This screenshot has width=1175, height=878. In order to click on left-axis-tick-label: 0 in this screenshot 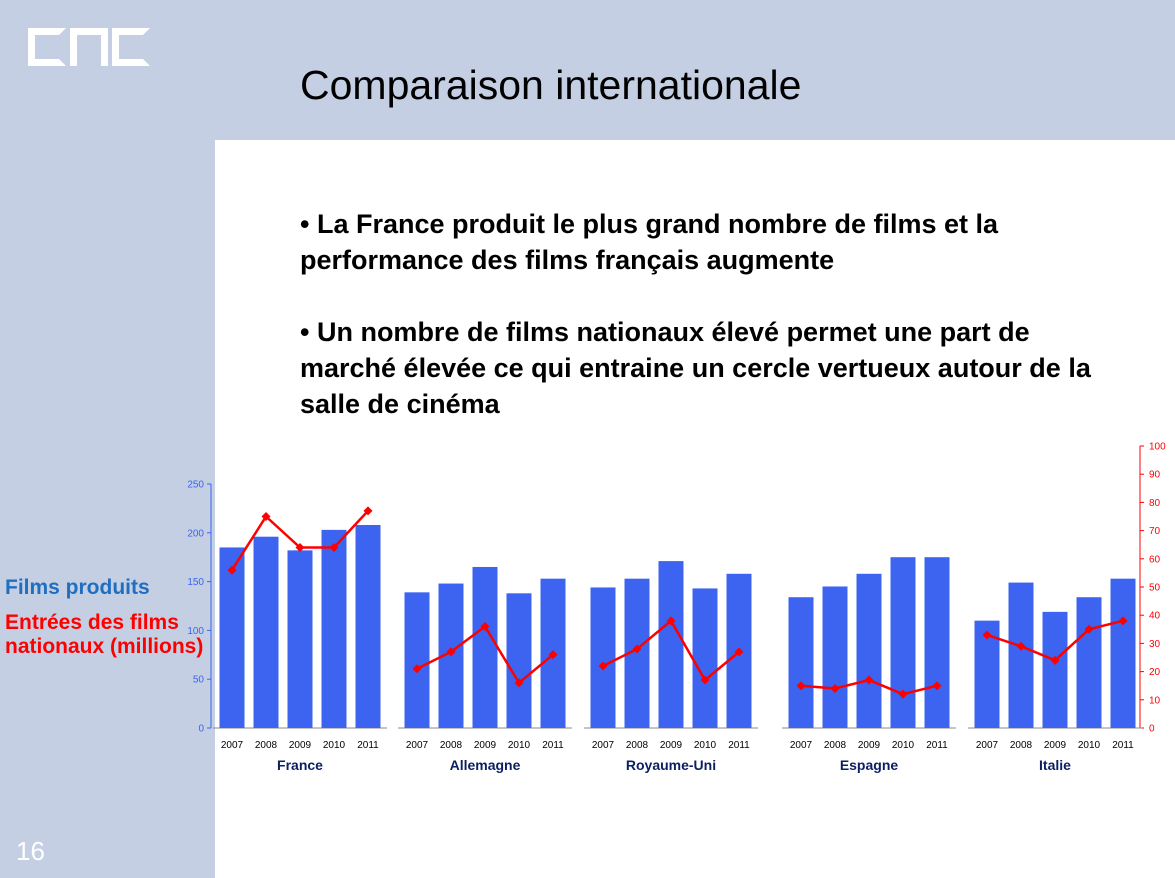, I will do `click(201, 729)`.